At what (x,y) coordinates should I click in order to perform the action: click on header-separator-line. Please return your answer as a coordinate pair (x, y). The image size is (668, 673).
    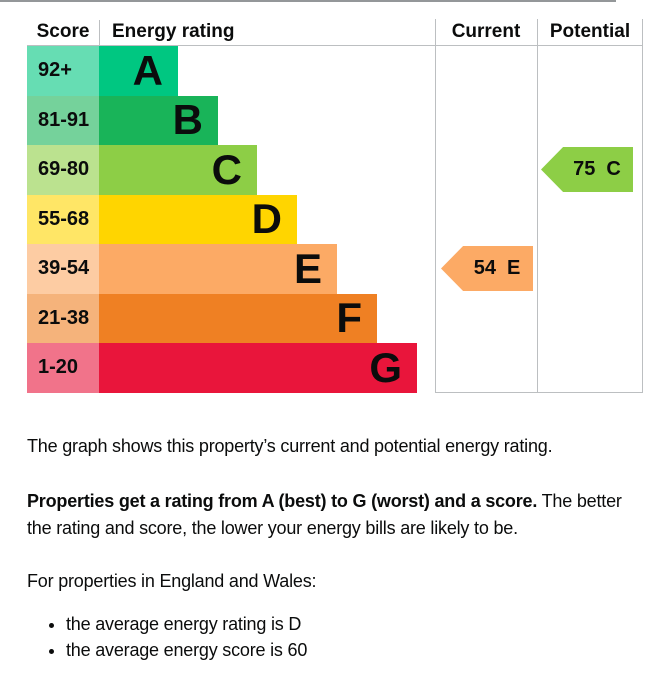
    Looking at the image, I should click on (99, 32).